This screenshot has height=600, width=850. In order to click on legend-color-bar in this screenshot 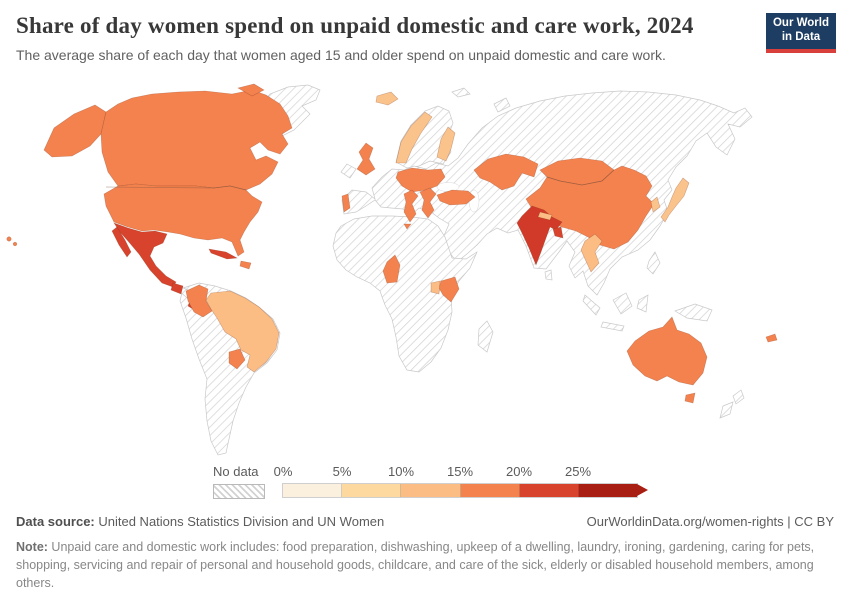, I will do `click(460, 490)`.